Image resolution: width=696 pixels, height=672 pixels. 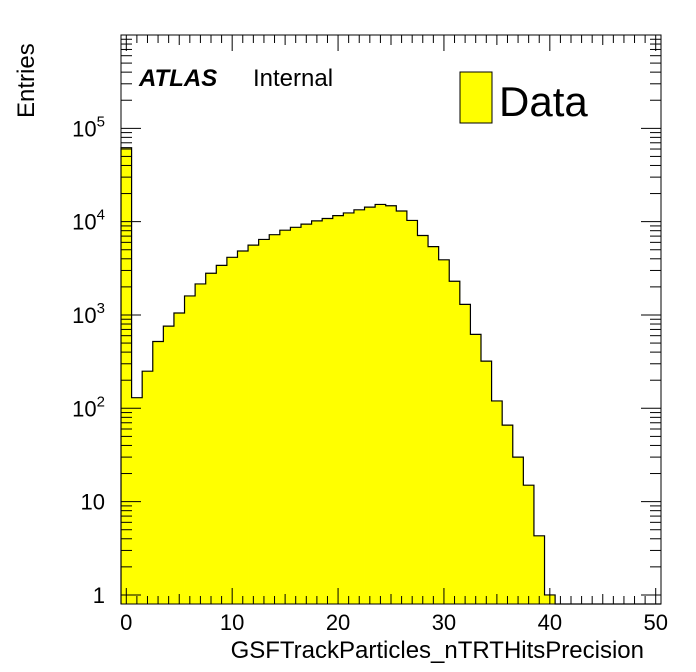 I want to click on y-tick-label: 10², so click(x=88, y=407).